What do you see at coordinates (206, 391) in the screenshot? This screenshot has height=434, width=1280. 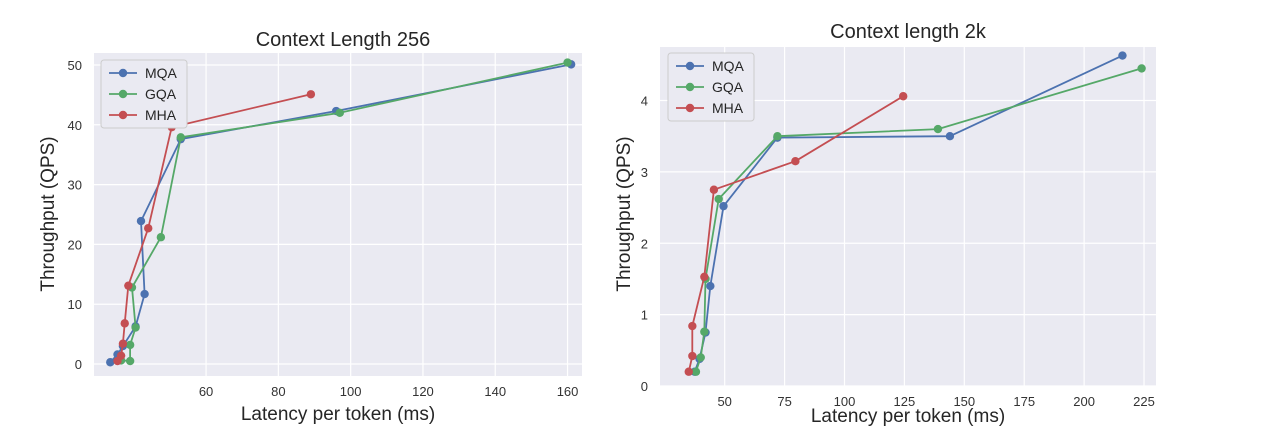 I see `x-tick-label: 60` at bounding box center [206, 391].